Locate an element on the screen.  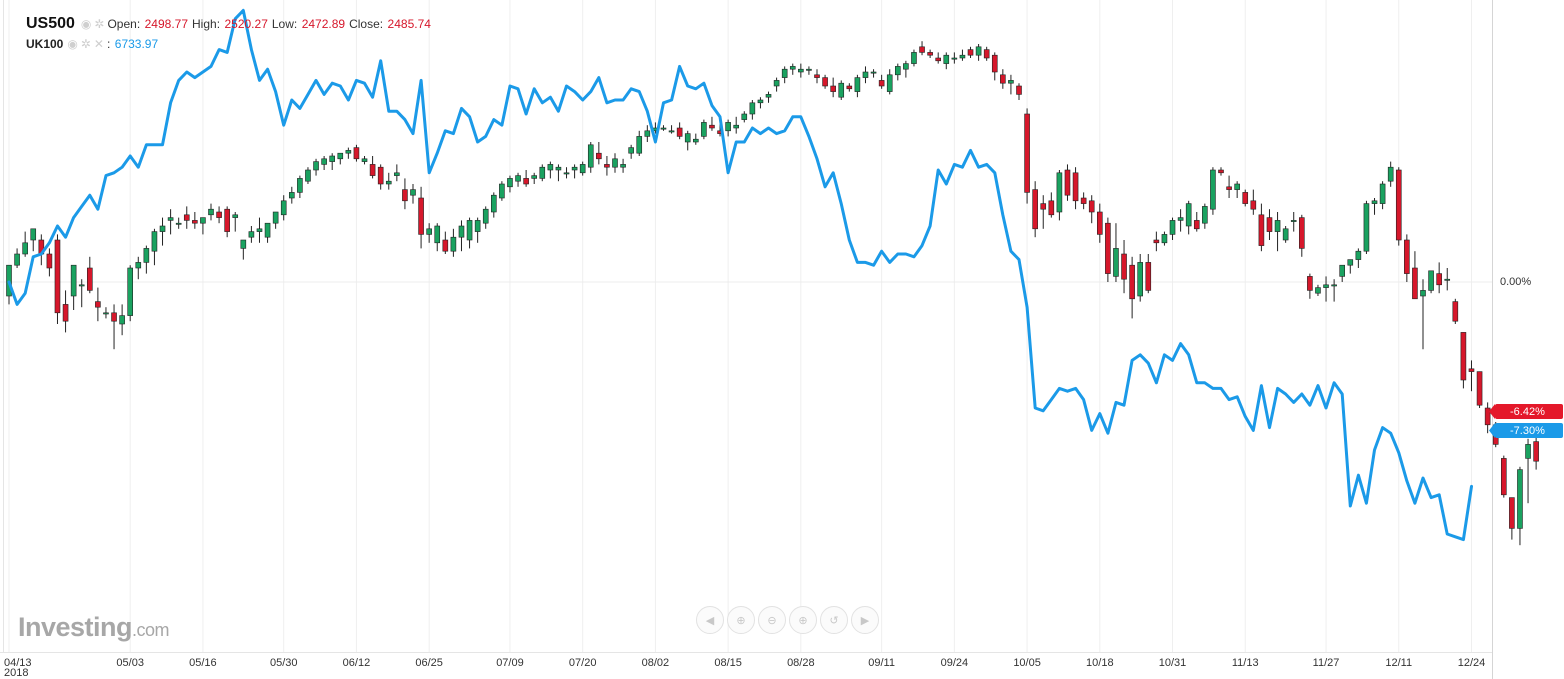
zoom-in-2-button: ⊕ is located at coordinates (803, 620).